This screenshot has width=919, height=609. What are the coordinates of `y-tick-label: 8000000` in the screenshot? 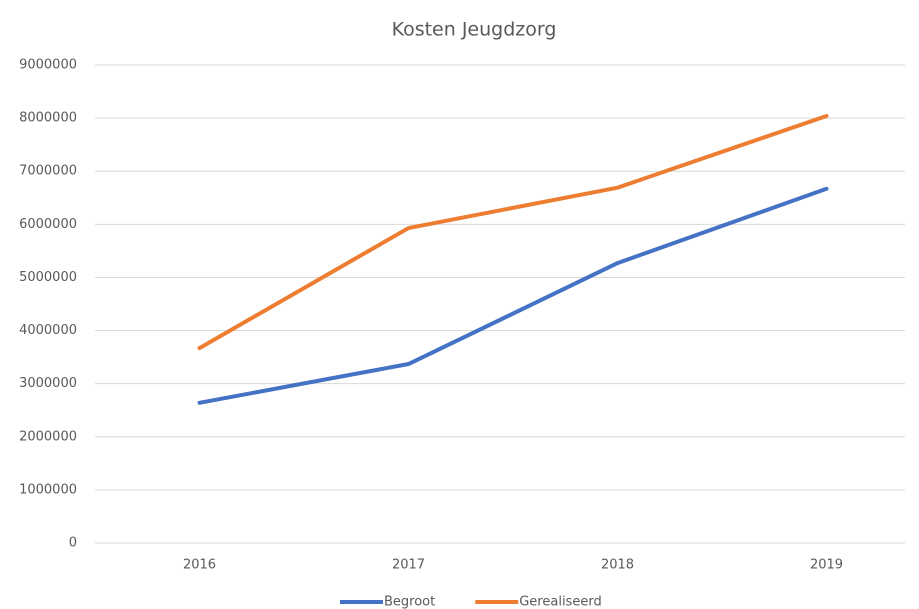 It's located at (48, 118).